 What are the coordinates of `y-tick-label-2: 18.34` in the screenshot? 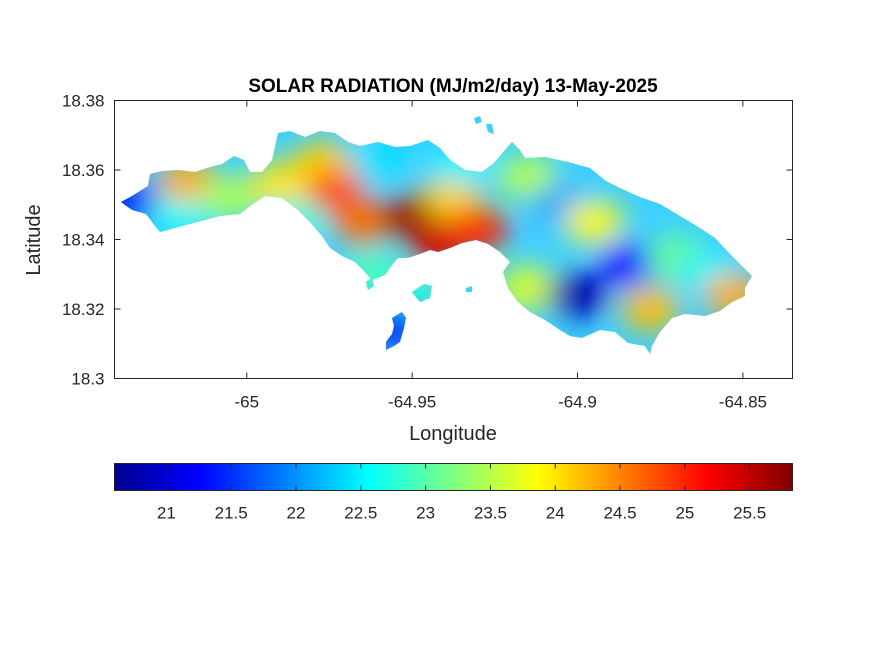 It's located at (83, 240).